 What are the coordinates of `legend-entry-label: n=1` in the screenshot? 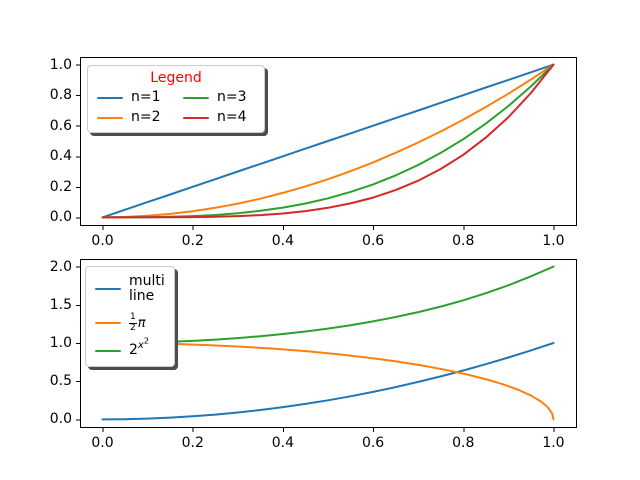 It's located at (146, 97).